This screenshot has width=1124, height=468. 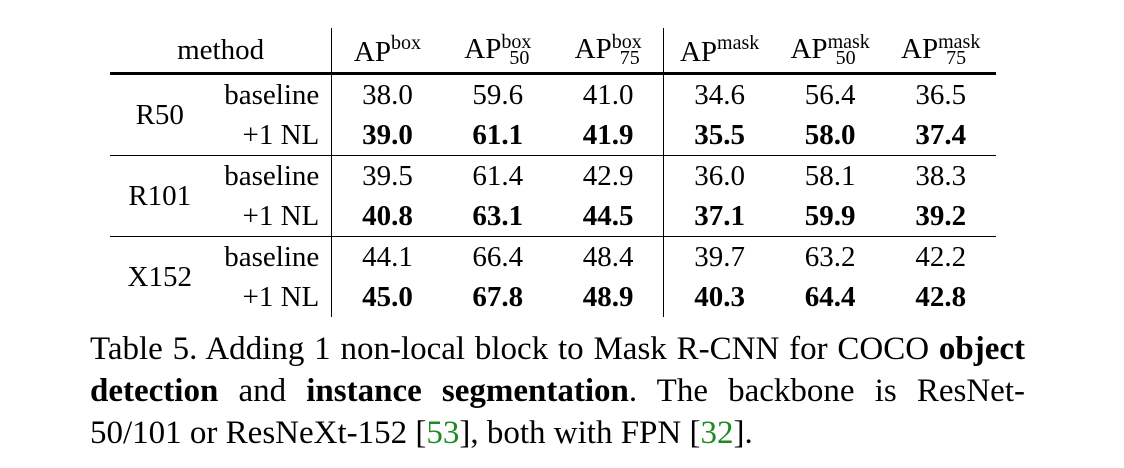 What do you see at coordinates (608, 175) in the screenshot?
I see `value-cell: 42.9` at bounding box center [608, 175].